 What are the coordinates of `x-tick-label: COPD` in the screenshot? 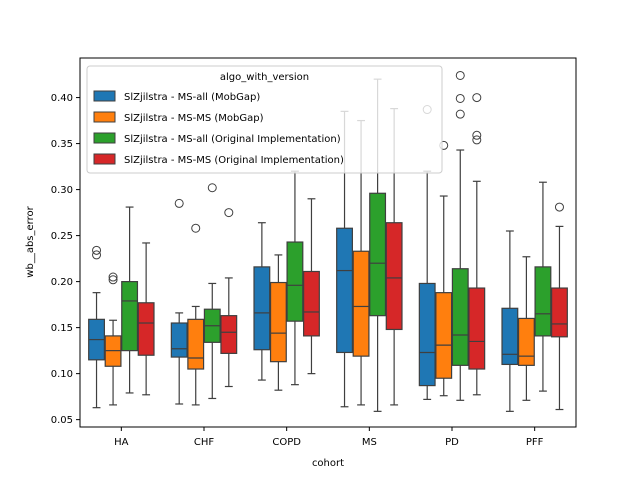 It's located at (286, 442).